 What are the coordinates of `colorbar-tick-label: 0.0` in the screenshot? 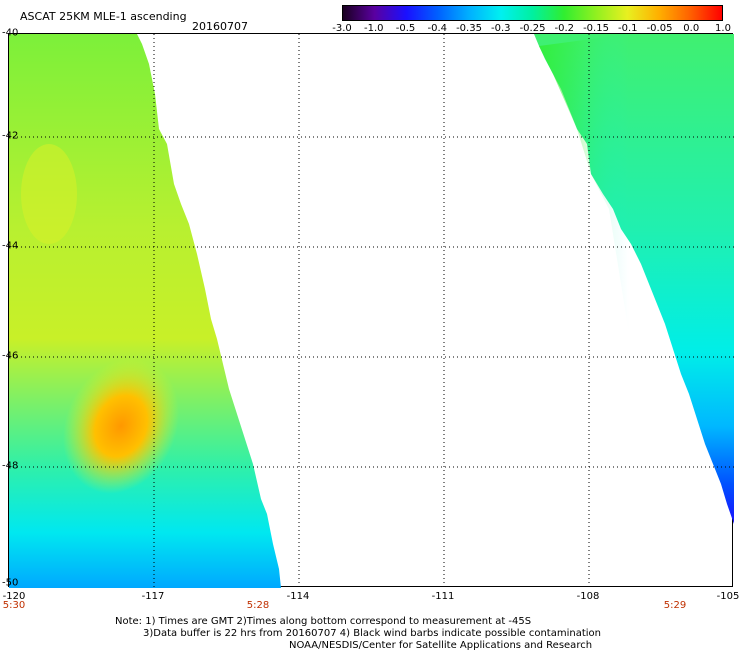 It's located at (691, 28).